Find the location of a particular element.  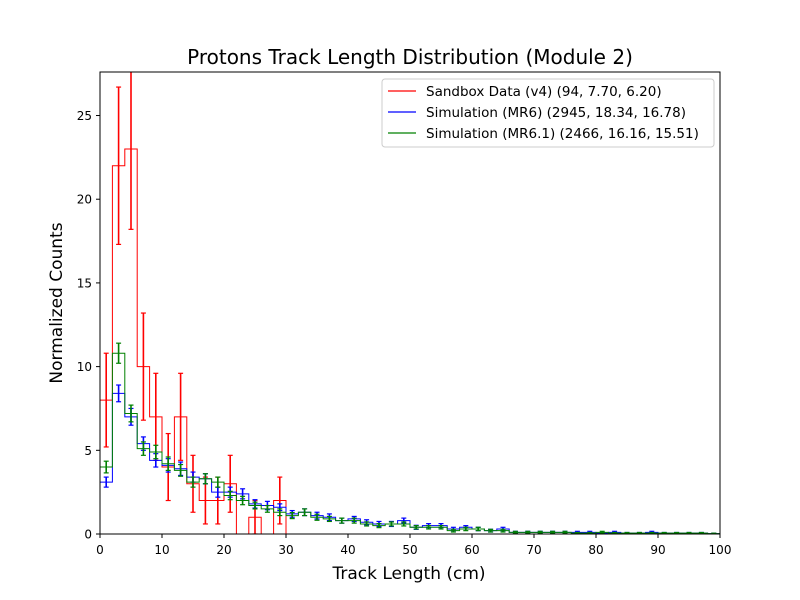

y-tick-label: 15 is located at coordinates (84, 283).